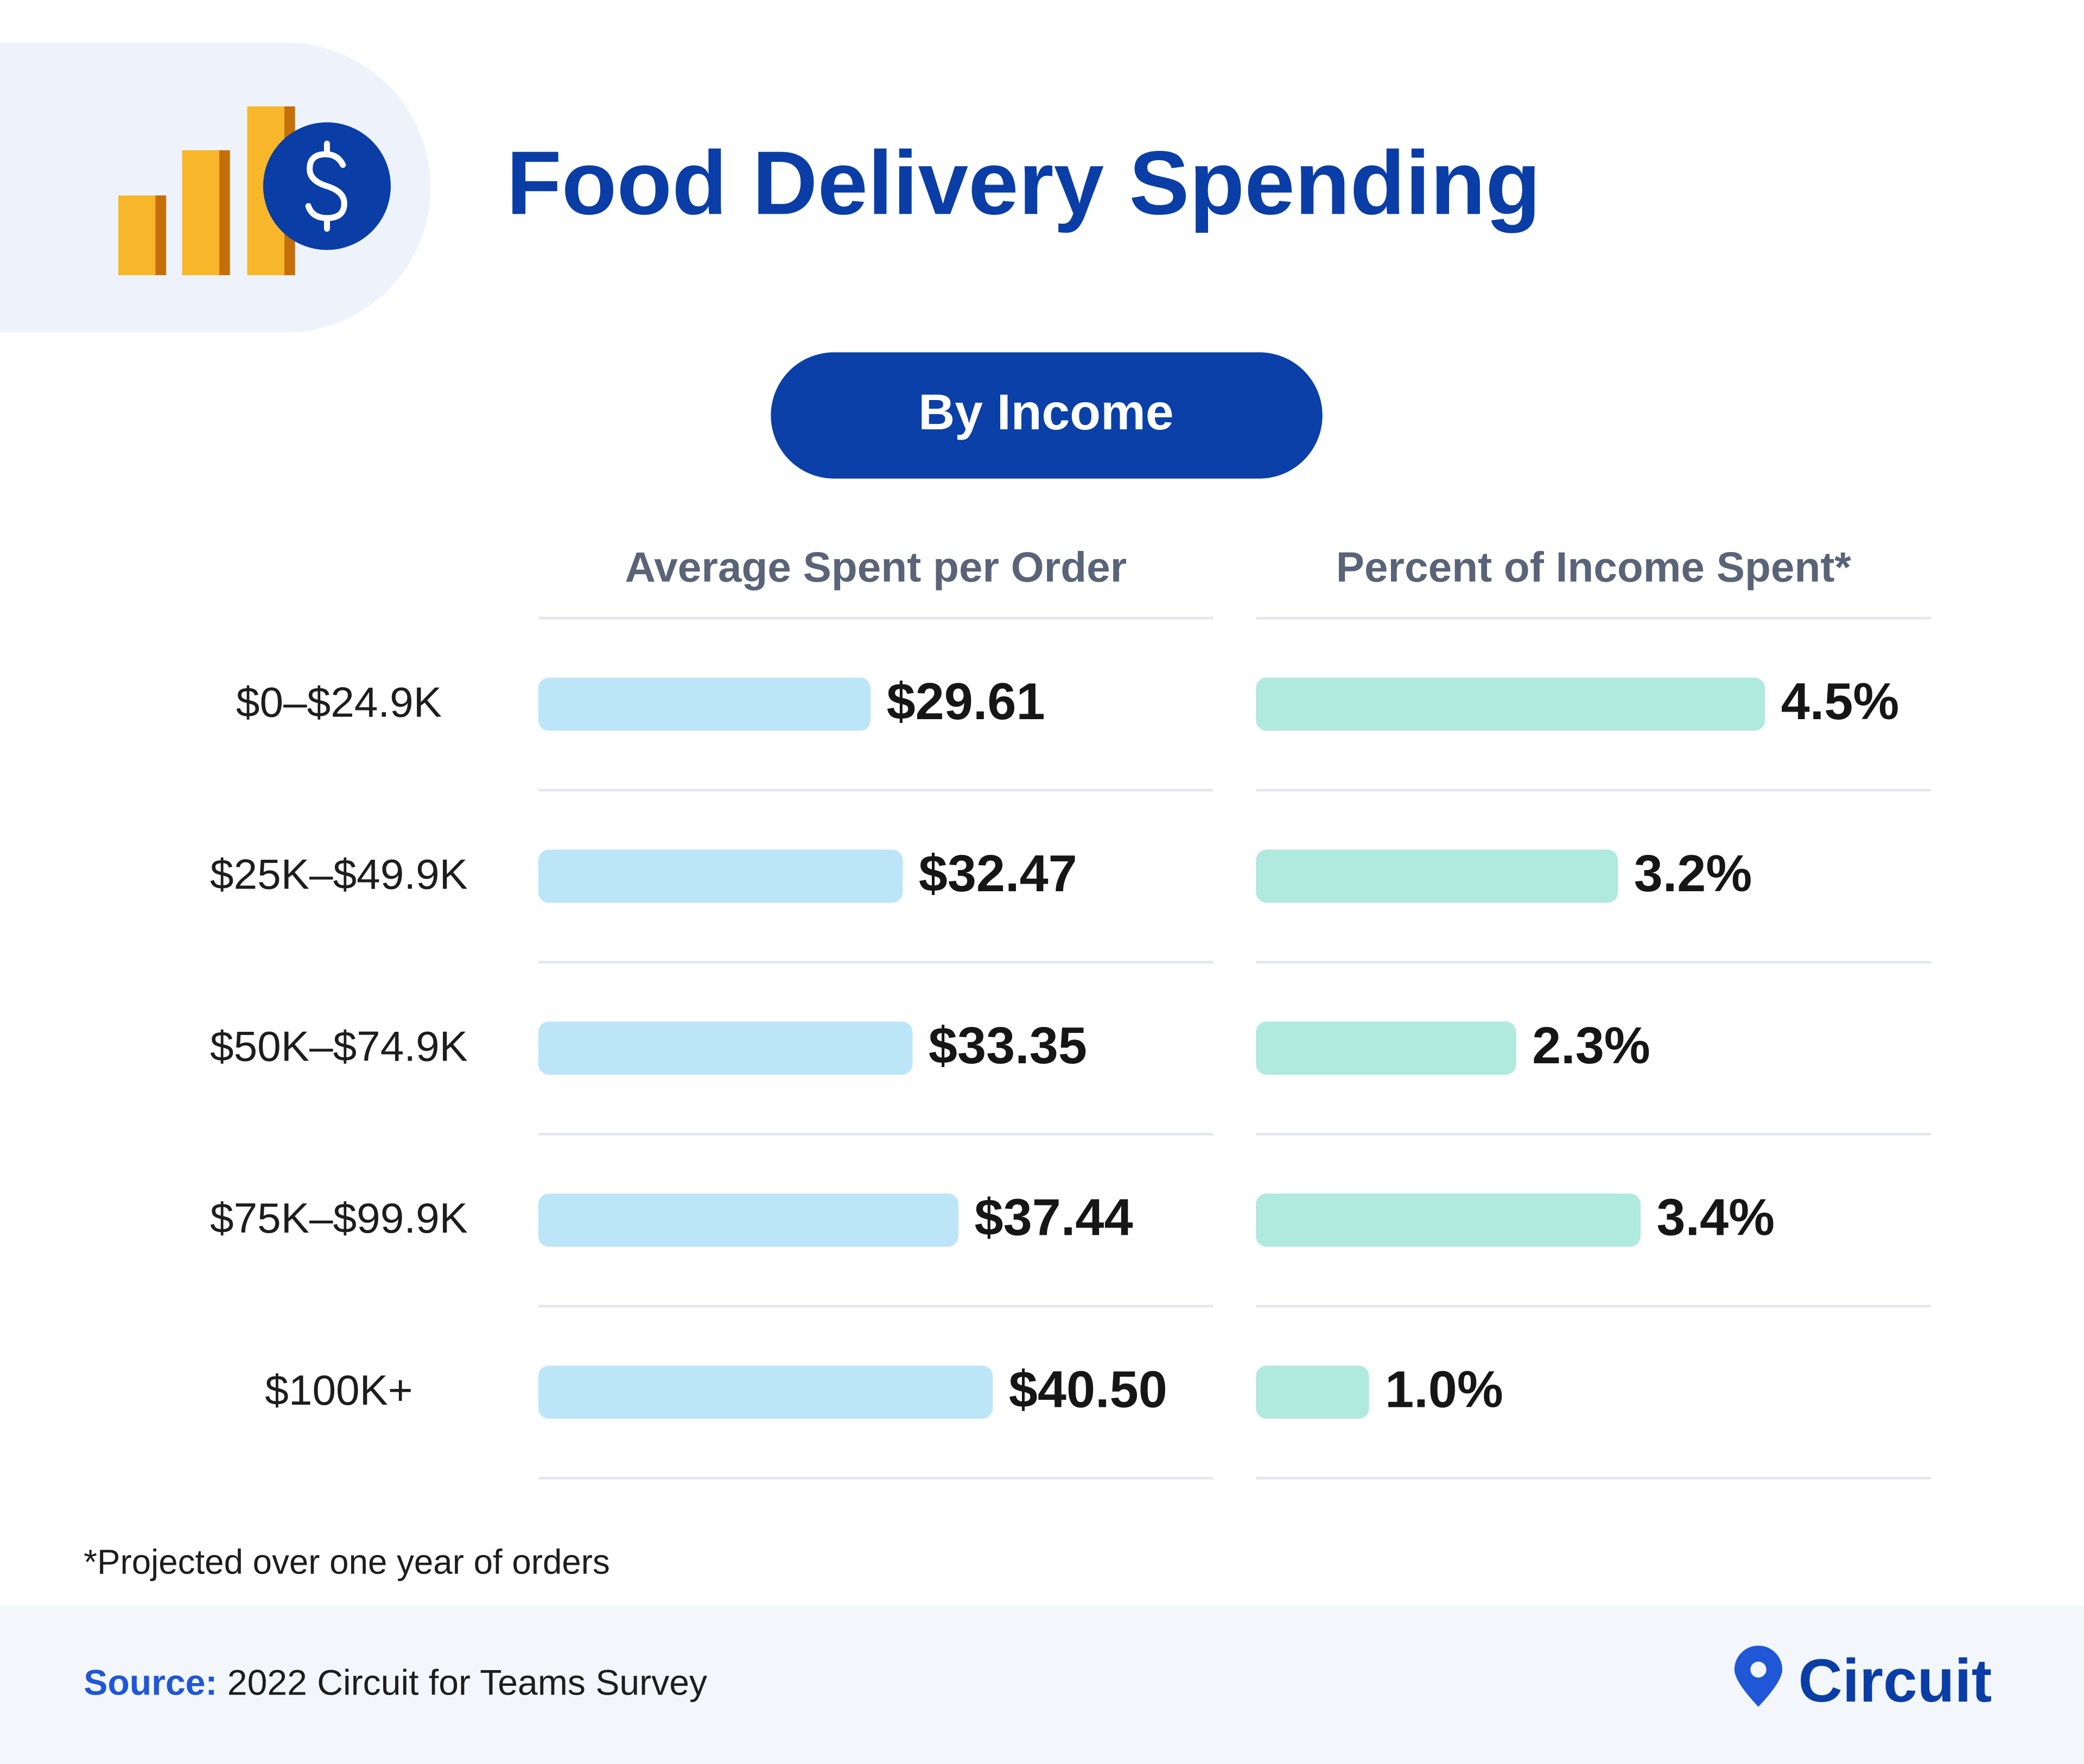 This screenshot has height=1764, width=2084. Describe the element at coordinates (339, 1046) in the screenshot. I see `category-label: $50K–$74.9K` at that location.